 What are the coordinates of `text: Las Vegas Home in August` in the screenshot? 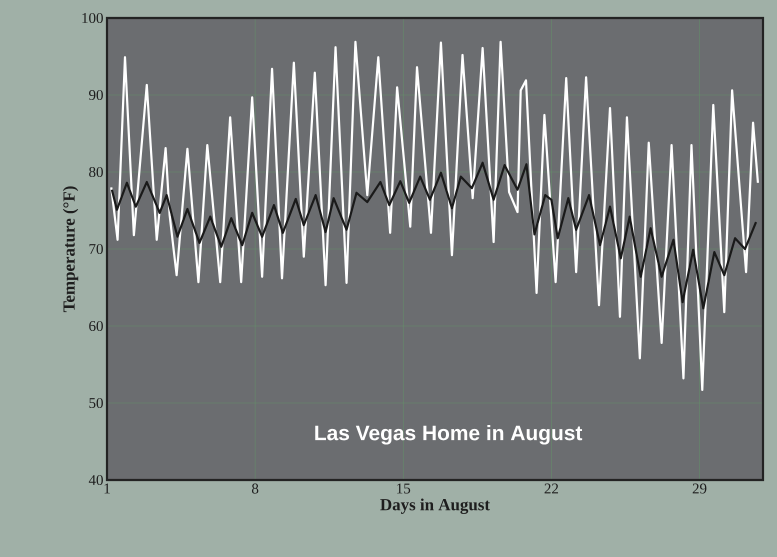 It's located at (448, 434).